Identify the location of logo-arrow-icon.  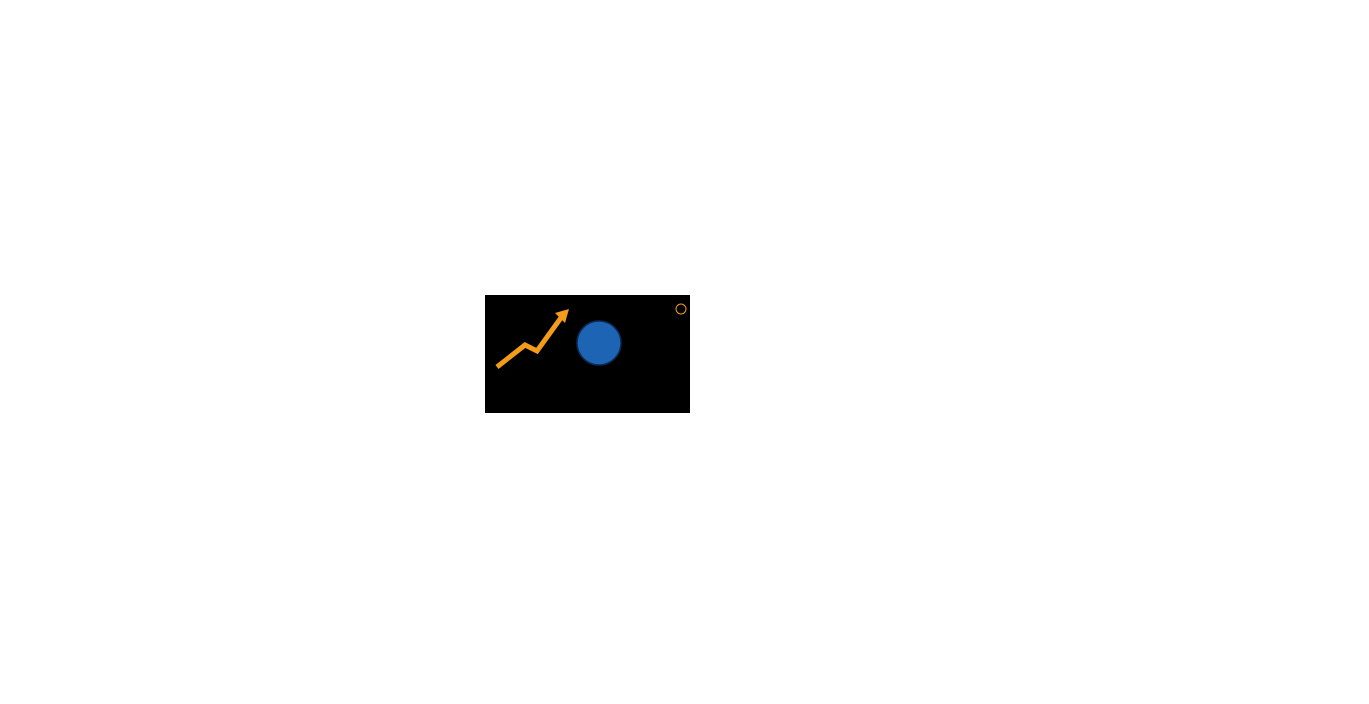
(530, 341).